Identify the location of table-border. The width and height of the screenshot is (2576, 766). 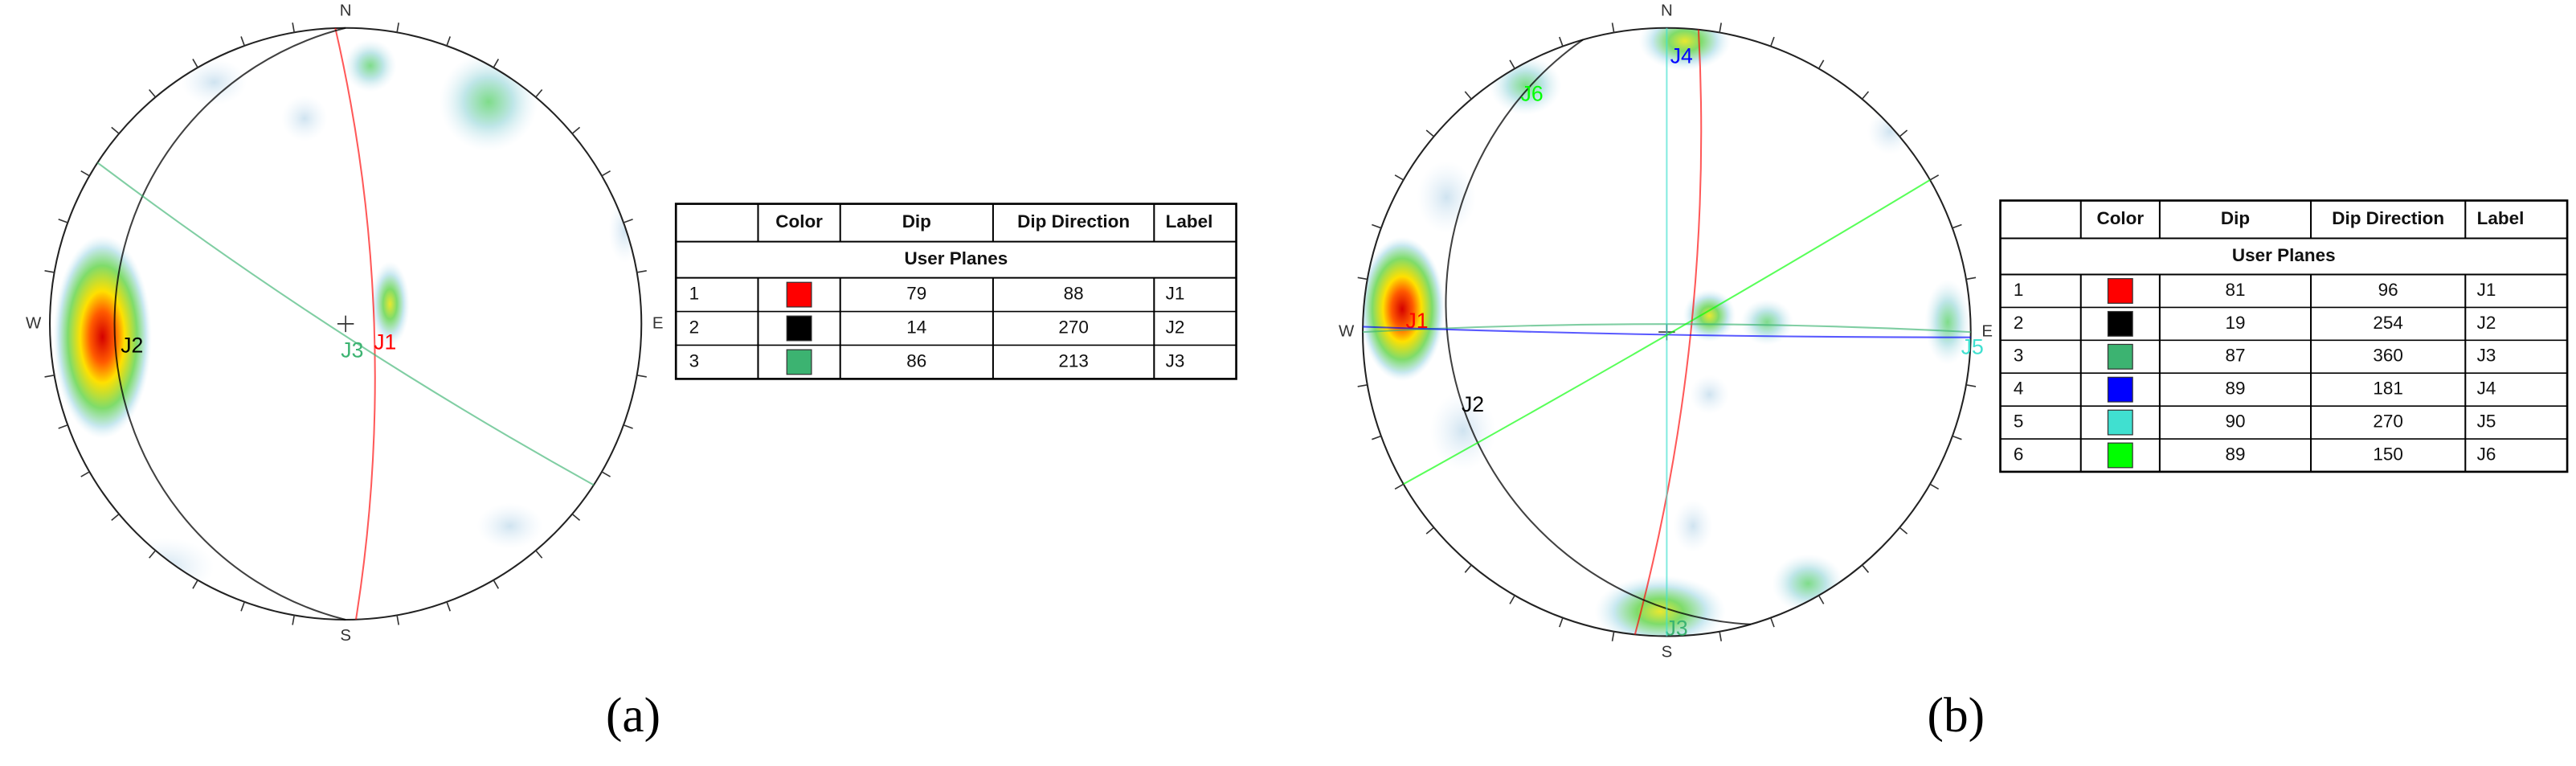
(2284, 336).